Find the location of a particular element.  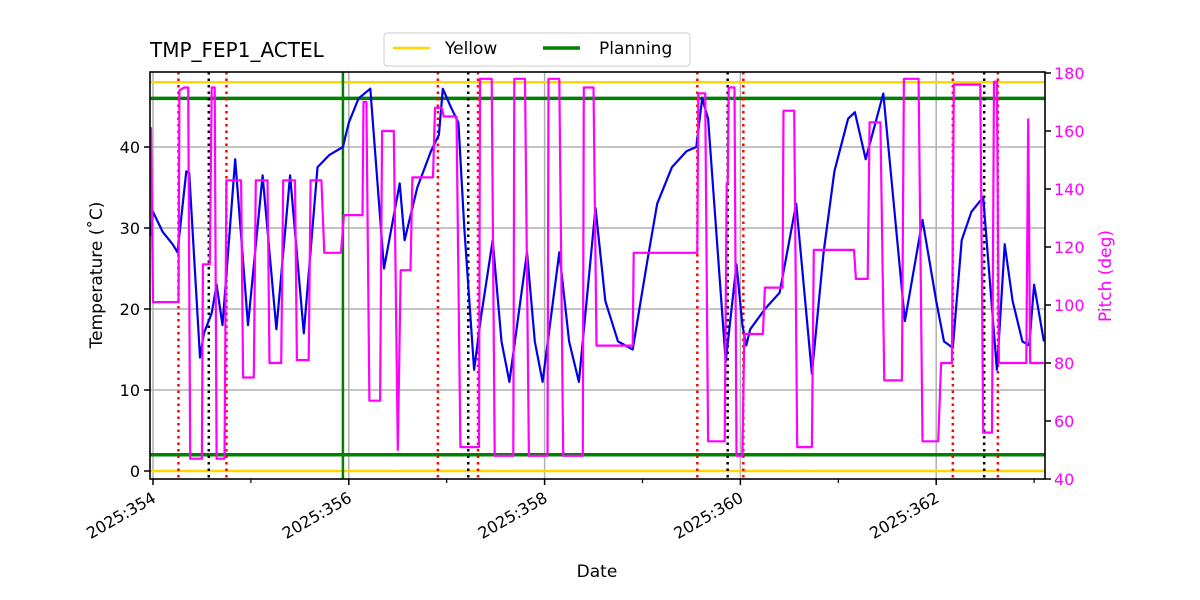

y2-tick-label: 140 is located at coordinates (1069, 189).